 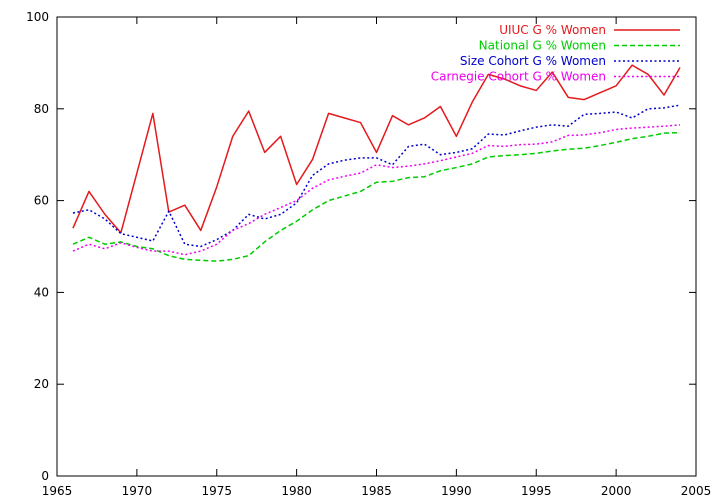 What do you see at coordinates (57, 491) in the screenshot?
I see `x-tick-label: 1965` at bounding box center [57, 491].